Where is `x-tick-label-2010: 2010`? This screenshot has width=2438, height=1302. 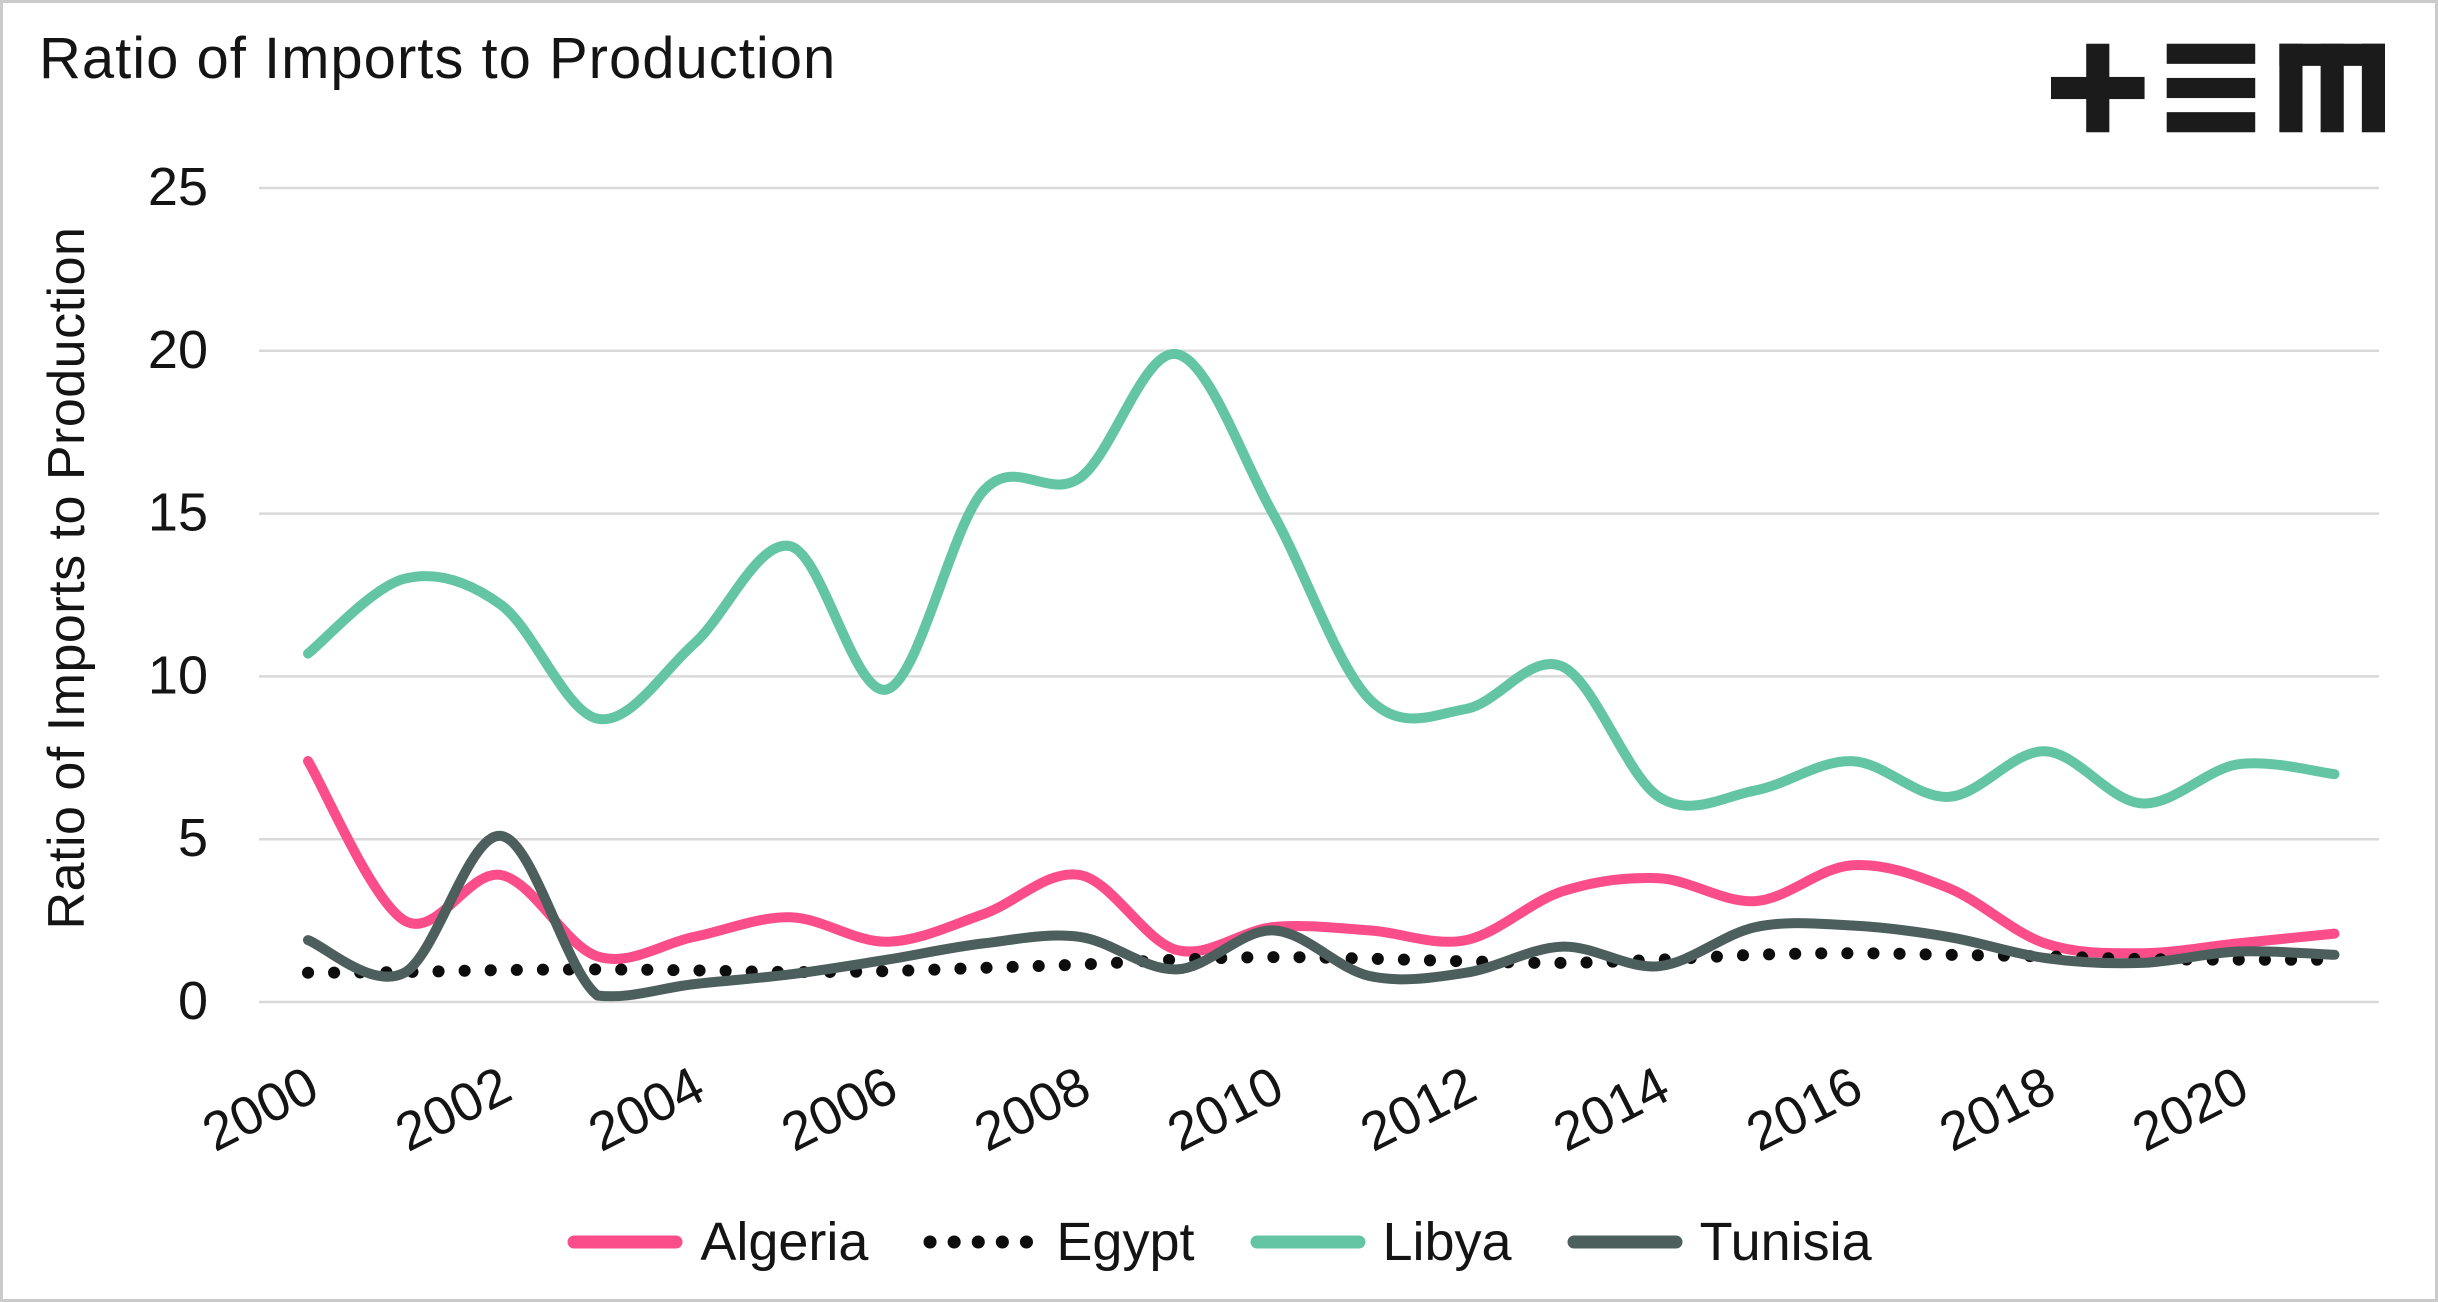
x-tick-label-2010: 2010 is located at coordinates (1225, 1109).